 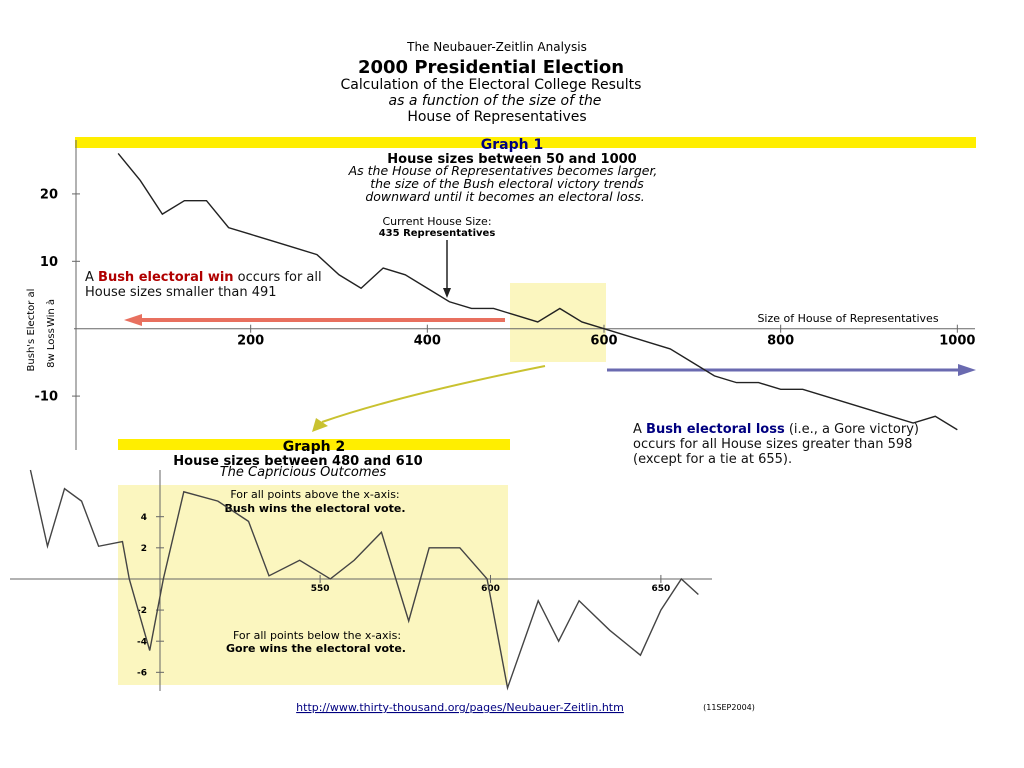 I want to click on y-tick-label: 10, so click(x=49, y=262).